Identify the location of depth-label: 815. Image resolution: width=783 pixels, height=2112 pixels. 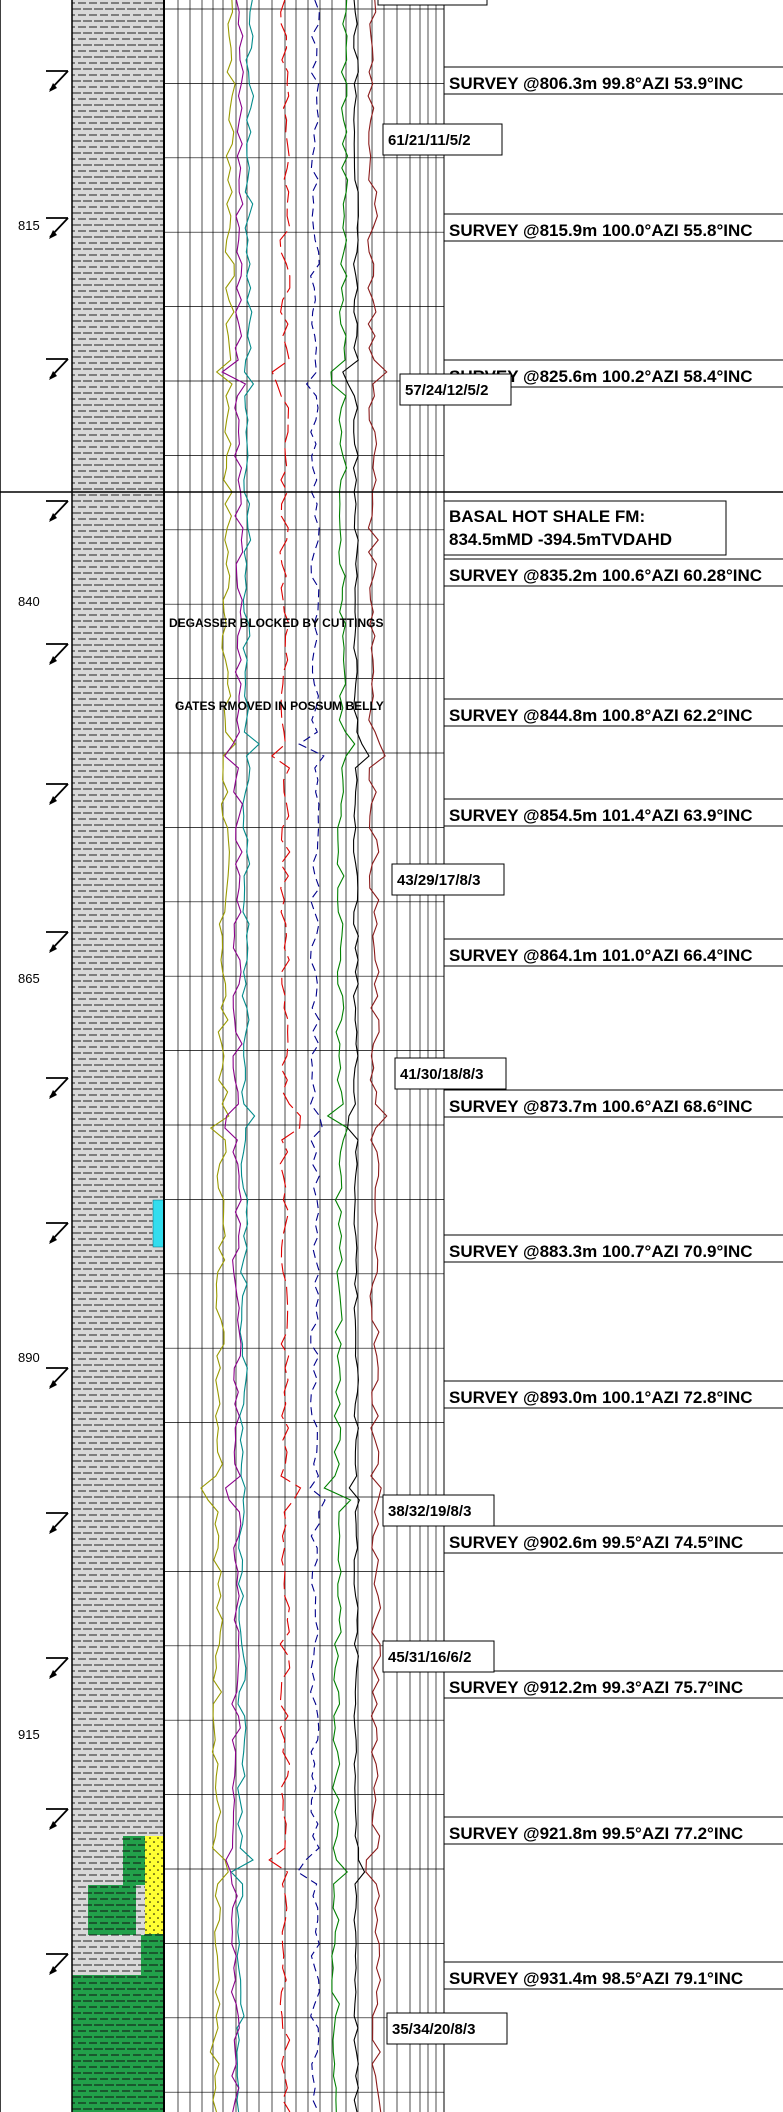
(29, 225).